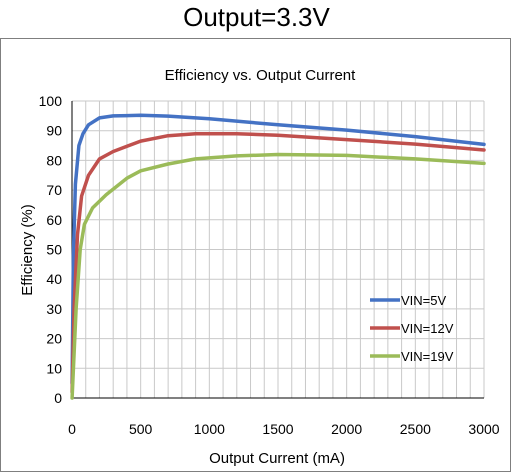  Describe the element at coordinates (209, 429) in the screenshot. I see `x-tick-label: 1000` at that location.